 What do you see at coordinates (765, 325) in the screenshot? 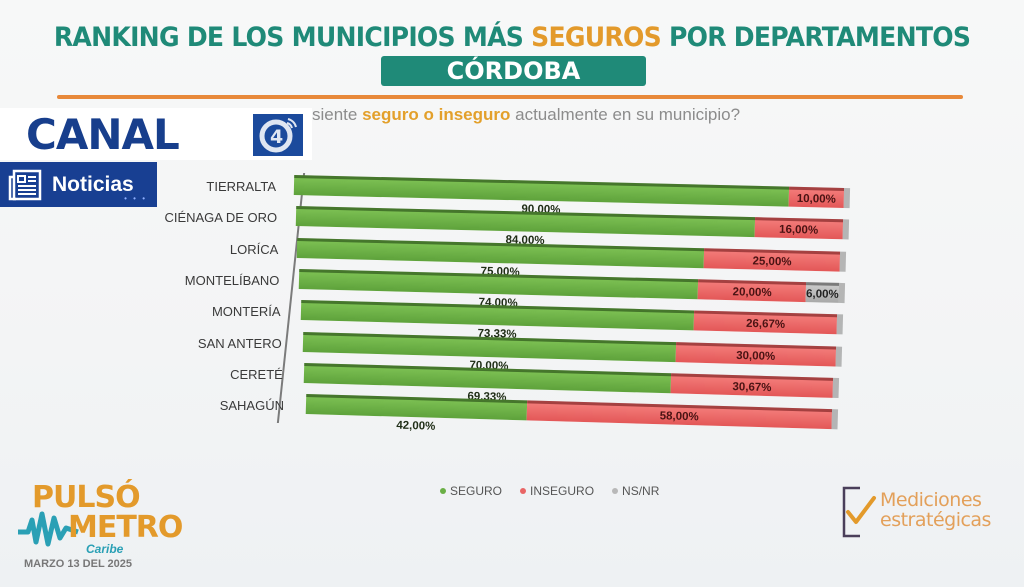
I see `data-label: 26,67%` at bounding box center [765, 325].